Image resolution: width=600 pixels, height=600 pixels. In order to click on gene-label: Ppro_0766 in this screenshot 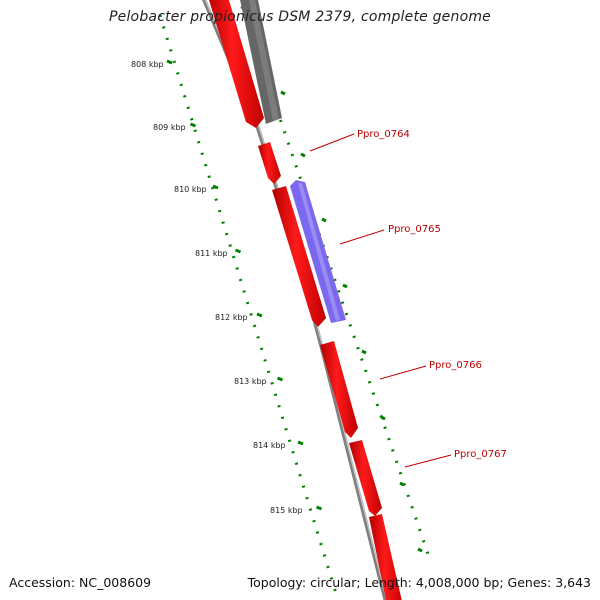, I will do `click(455, 365)`.